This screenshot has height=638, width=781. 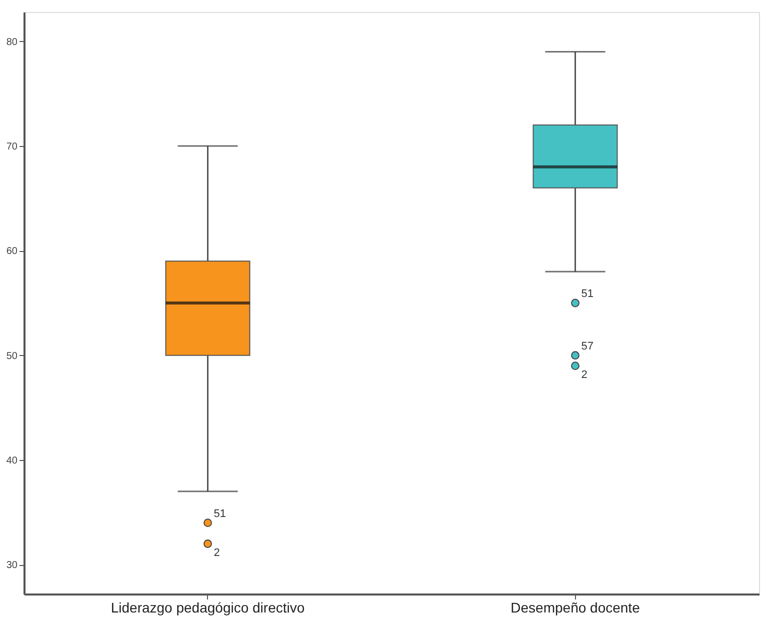 I want to click on annotation: 57, so click(x=587, y=346).